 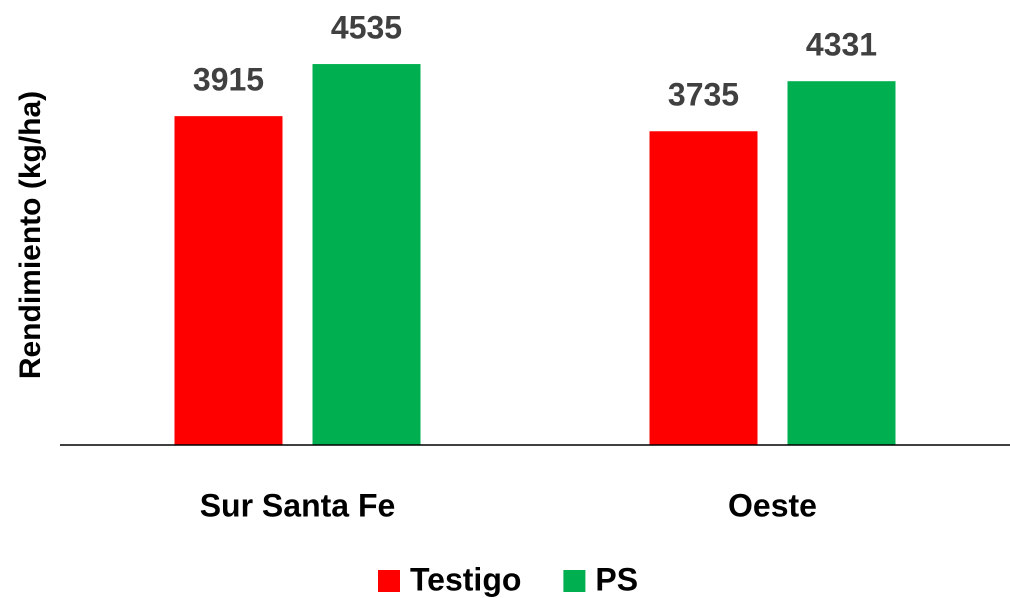 I want to click on value-label: 3915, so click(x=228, y=80).